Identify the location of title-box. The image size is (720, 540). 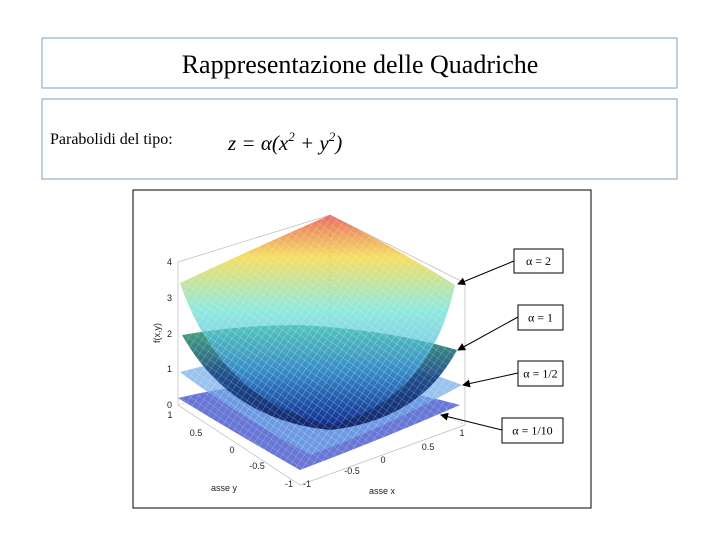
(359, 63).